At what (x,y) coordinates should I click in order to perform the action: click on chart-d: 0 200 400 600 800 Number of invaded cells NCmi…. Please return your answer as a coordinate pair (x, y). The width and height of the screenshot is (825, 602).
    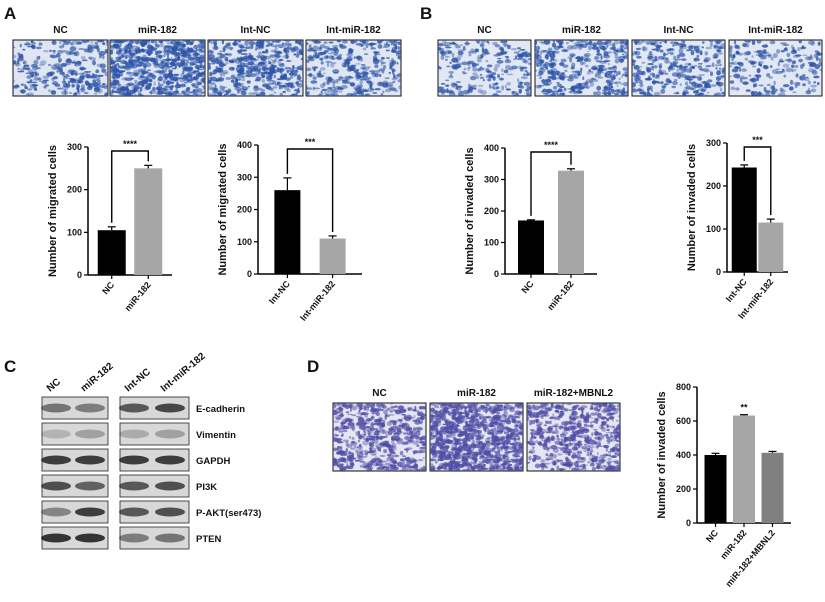
    Looking at the image, I should click on (723, 485).